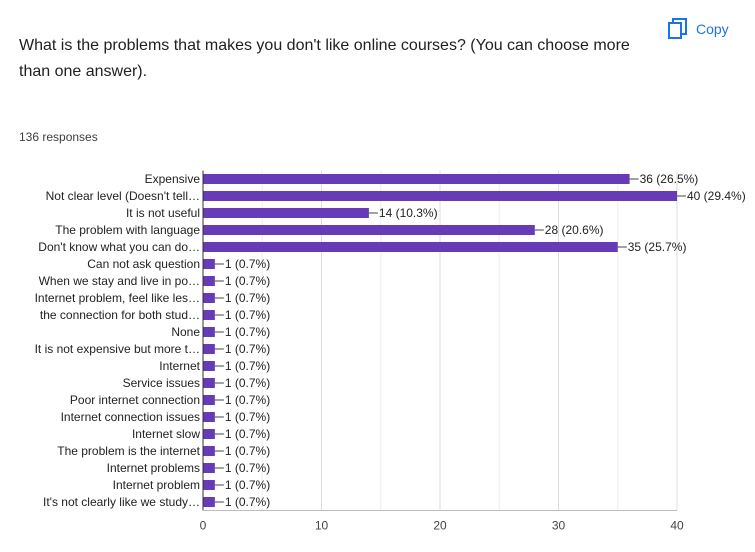 The width and height of the screenshot is (755, 552). What do you see at coordinates (130, 417) in the screenshot?
I see `category-label: Internet connection issues` at bounding box center [130, 417].